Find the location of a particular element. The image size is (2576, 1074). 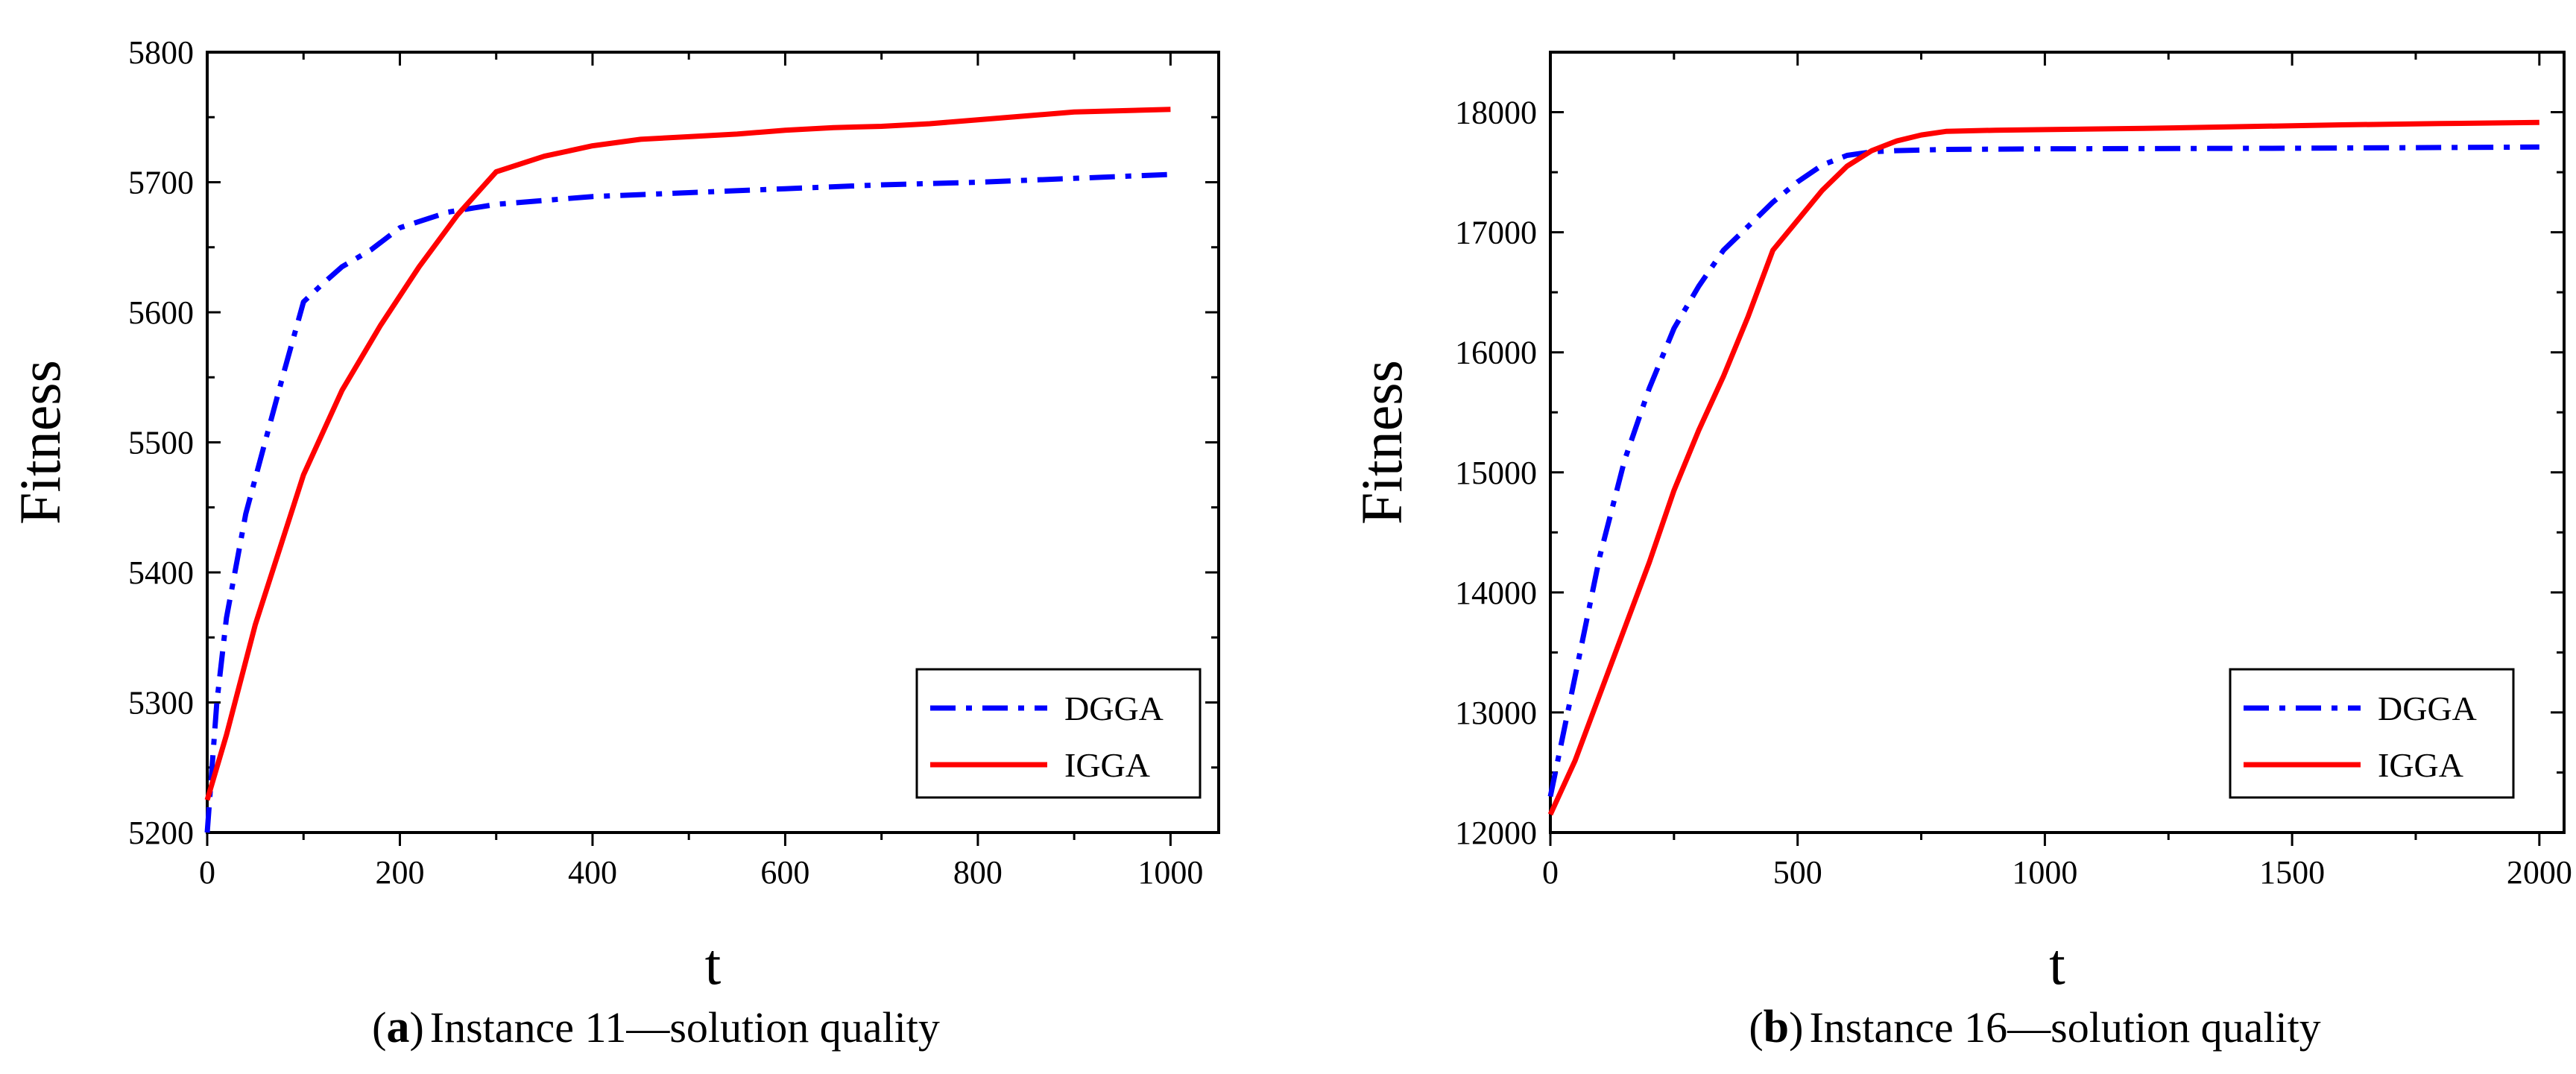

y-tick-label: 5300 is located at coordinates (161, 703).